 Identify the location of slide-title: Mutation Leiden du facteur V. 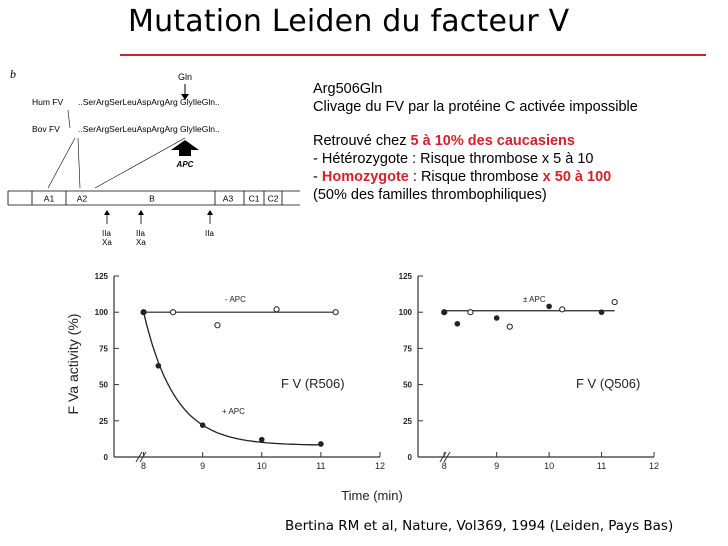
(349, 21).